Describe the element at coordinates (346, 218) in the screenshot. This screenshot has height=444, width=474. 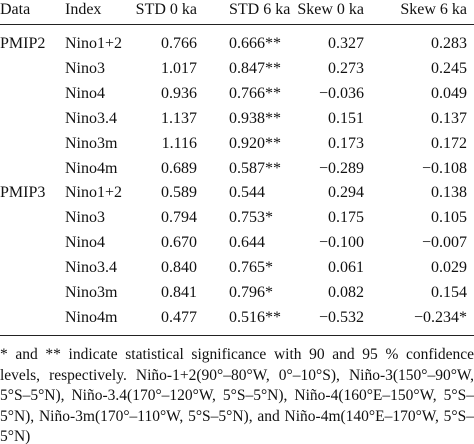
I see `table-cell: 0.175` at that location.